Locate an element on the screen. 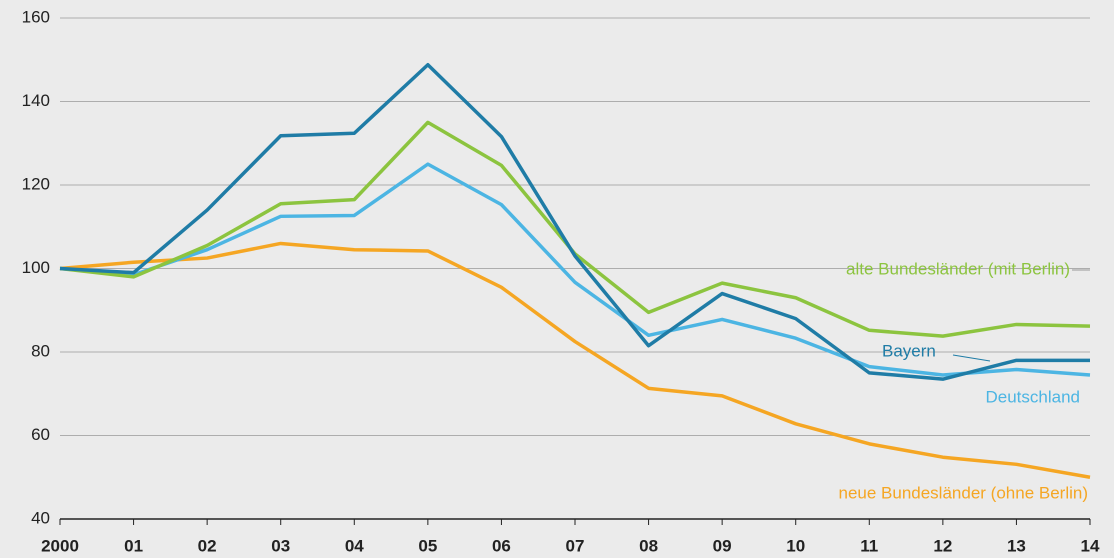 The width and height of the screenshot is (1114, 558). x-tick-label: 06 is located at coordinates (501, 545).